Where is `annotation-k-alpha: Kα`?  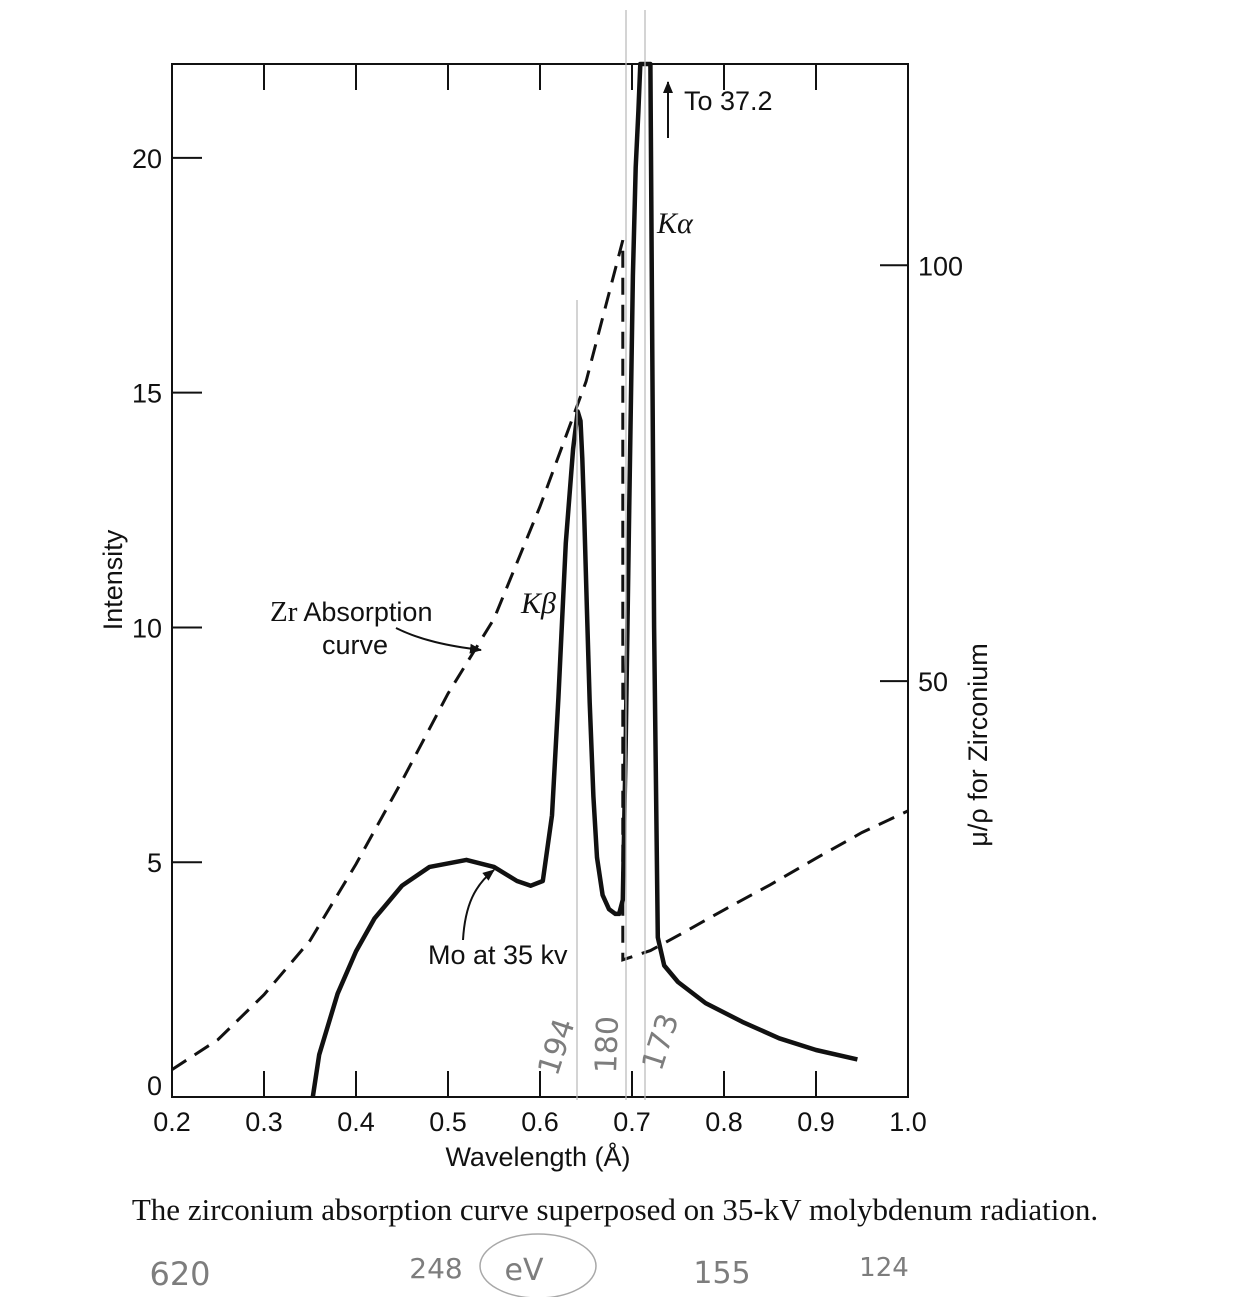 annotation-k-alpha: Kα is located at coordinates (675, 223).